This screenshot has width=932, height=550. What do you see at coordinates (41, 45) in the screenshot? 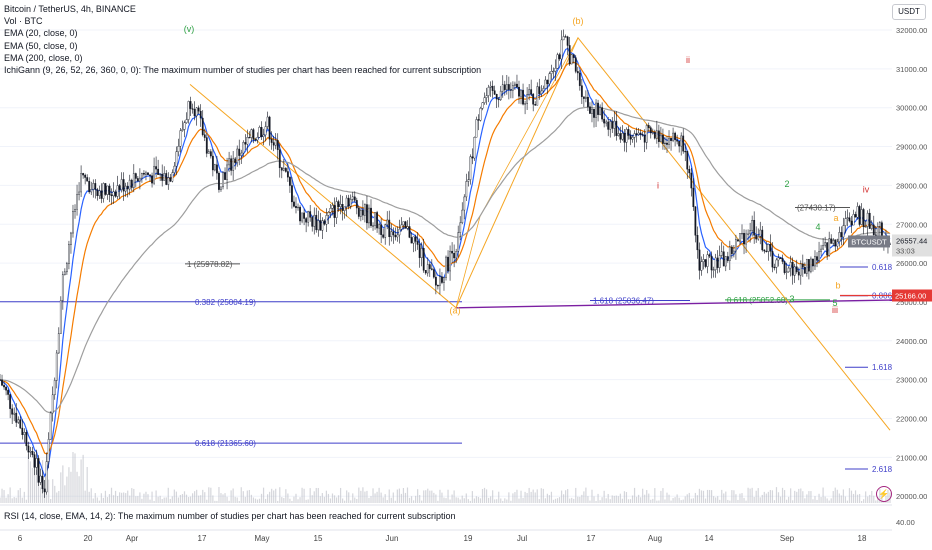
I see `ema50-legend: EMA (50, close, 0)` at bounding box center [41, 45].